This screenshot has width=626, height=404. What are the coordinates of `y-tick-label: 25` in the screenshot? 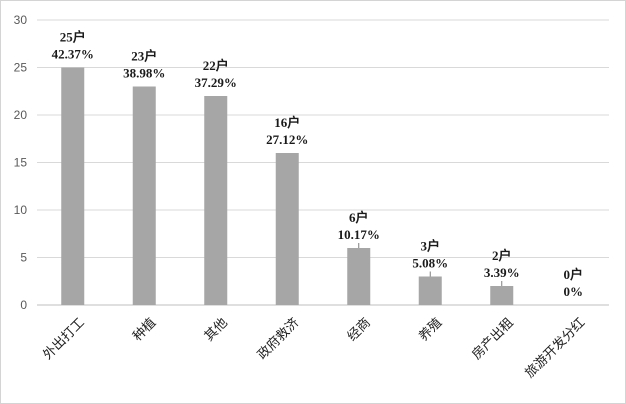 It's located at (21, 68).